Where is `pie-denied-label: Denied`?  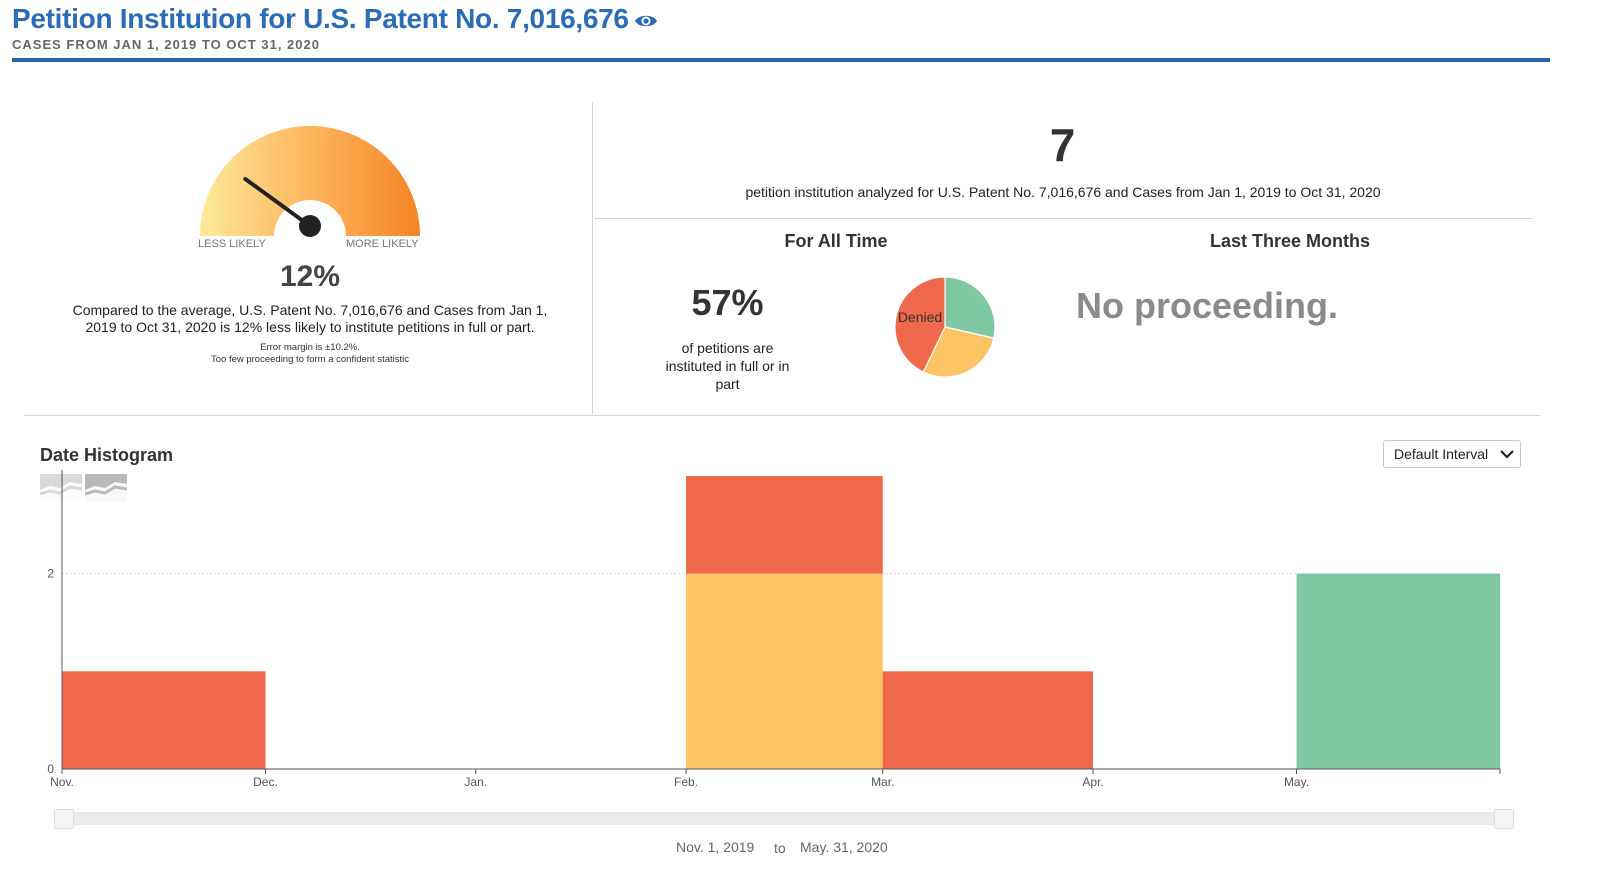
pie-denied-label: Denied is located at coordinates (920, 317).